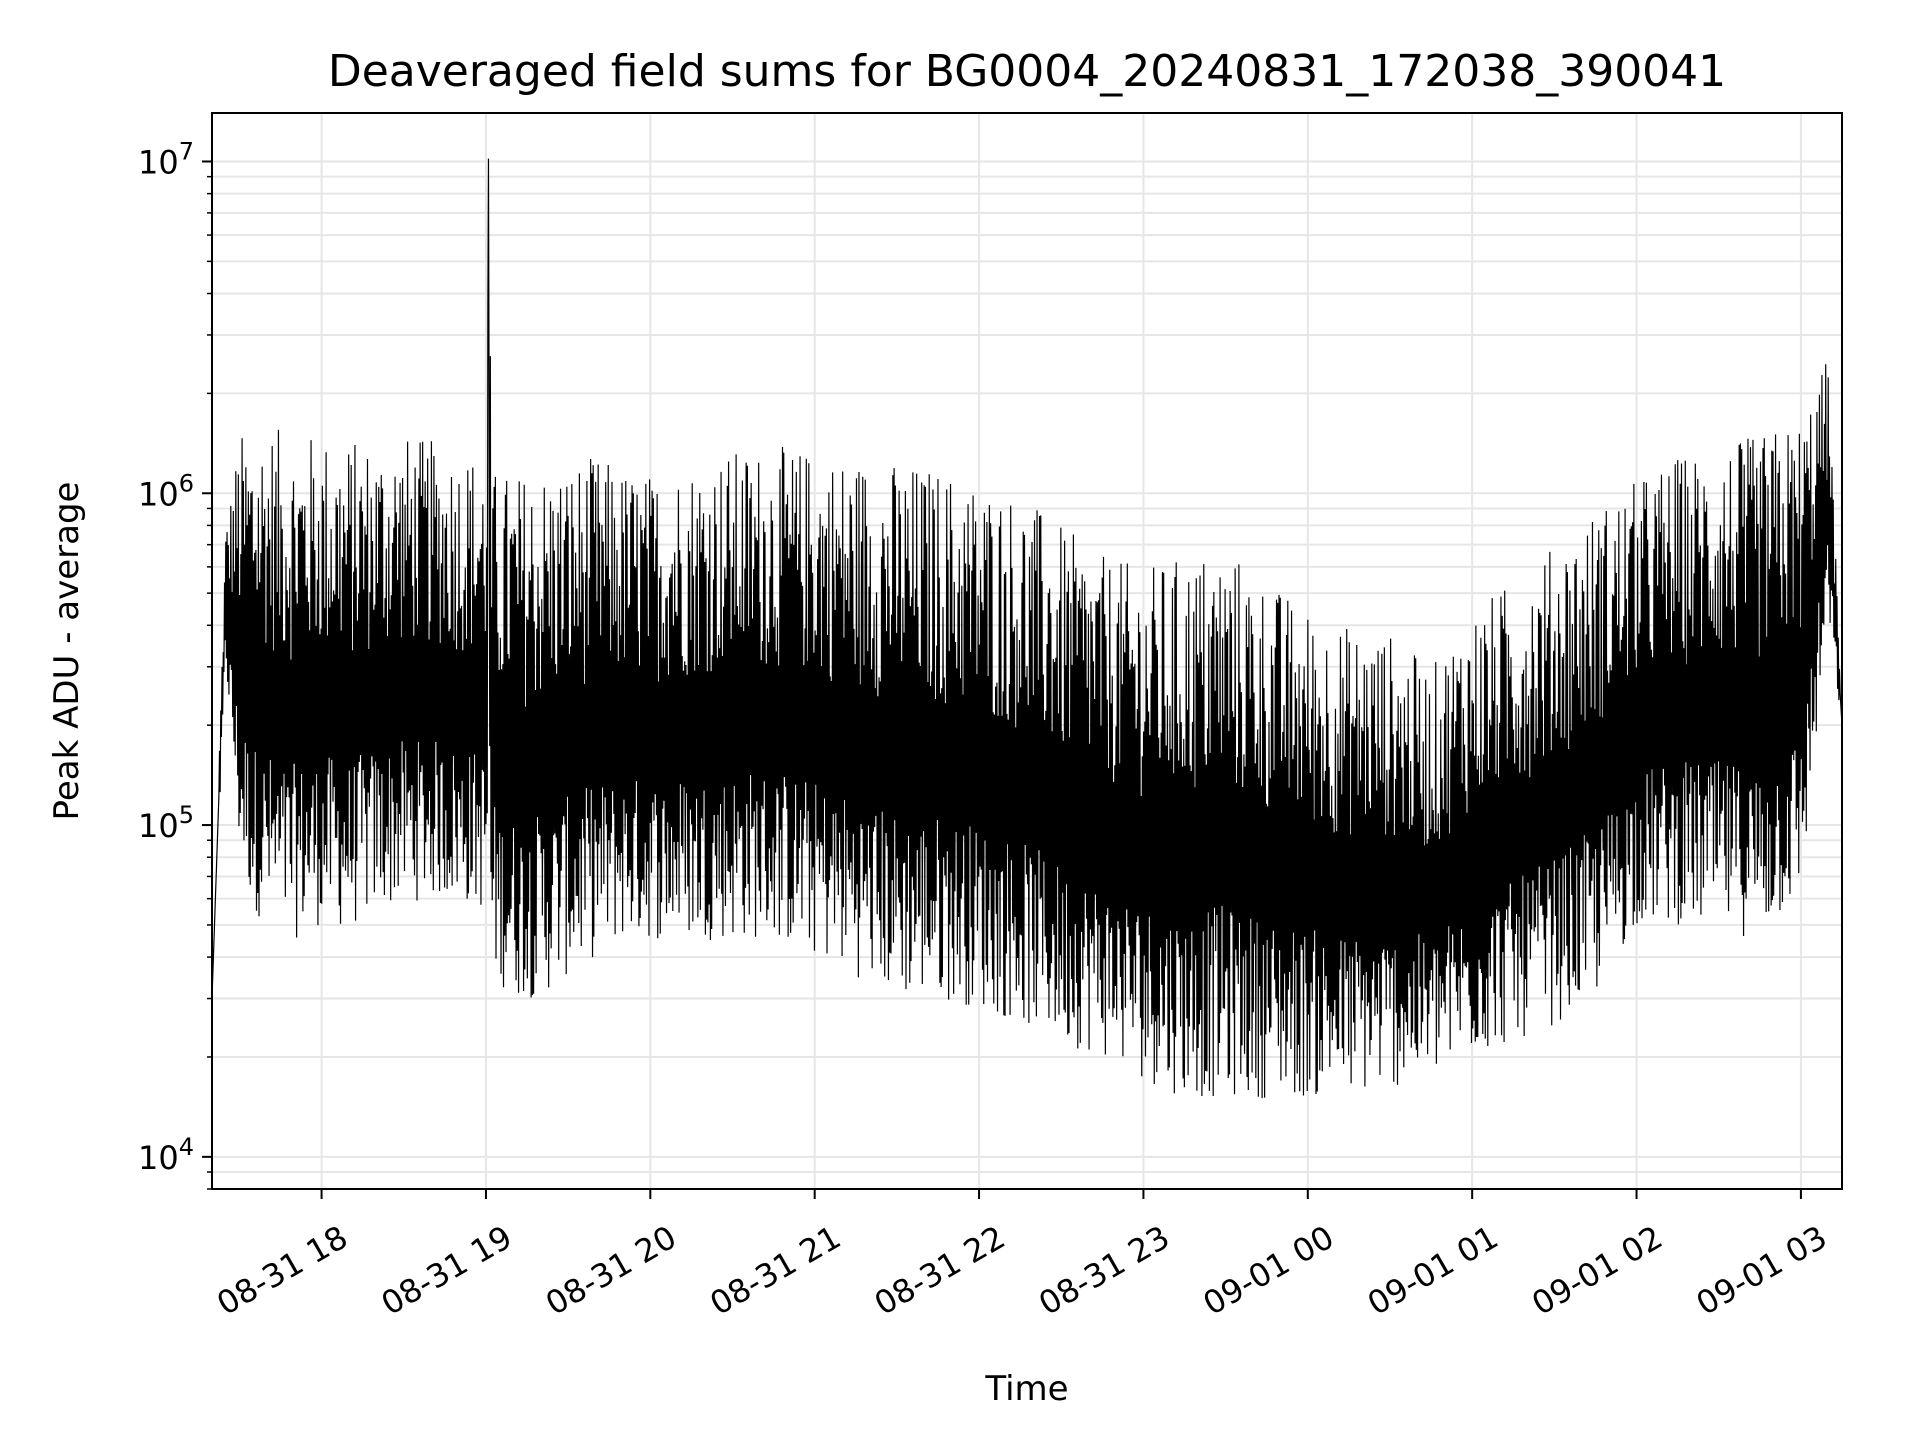  What do you see at coordinates (67, 651) in the screenshot?
I see `y-axis-title: Peak ADU - average` at bounding box center [67, 651].